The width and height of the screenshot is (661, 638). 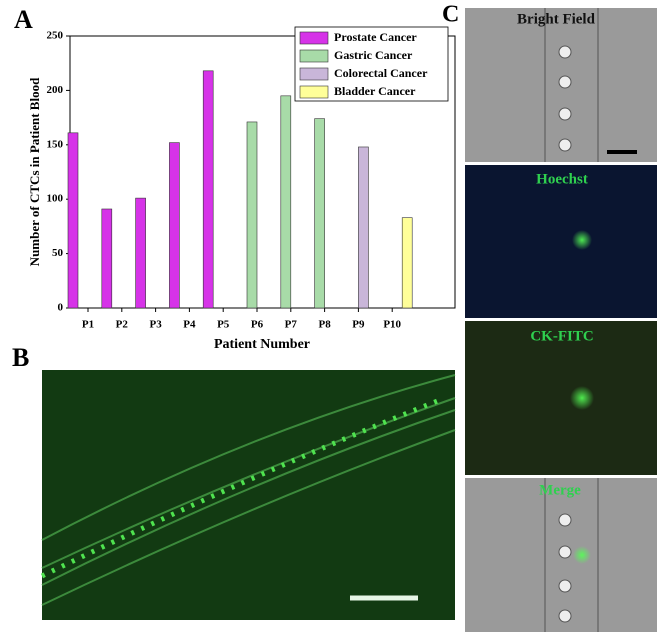 I want to click on legend-label: Gastric Cancer, so click(x=373, y=55).